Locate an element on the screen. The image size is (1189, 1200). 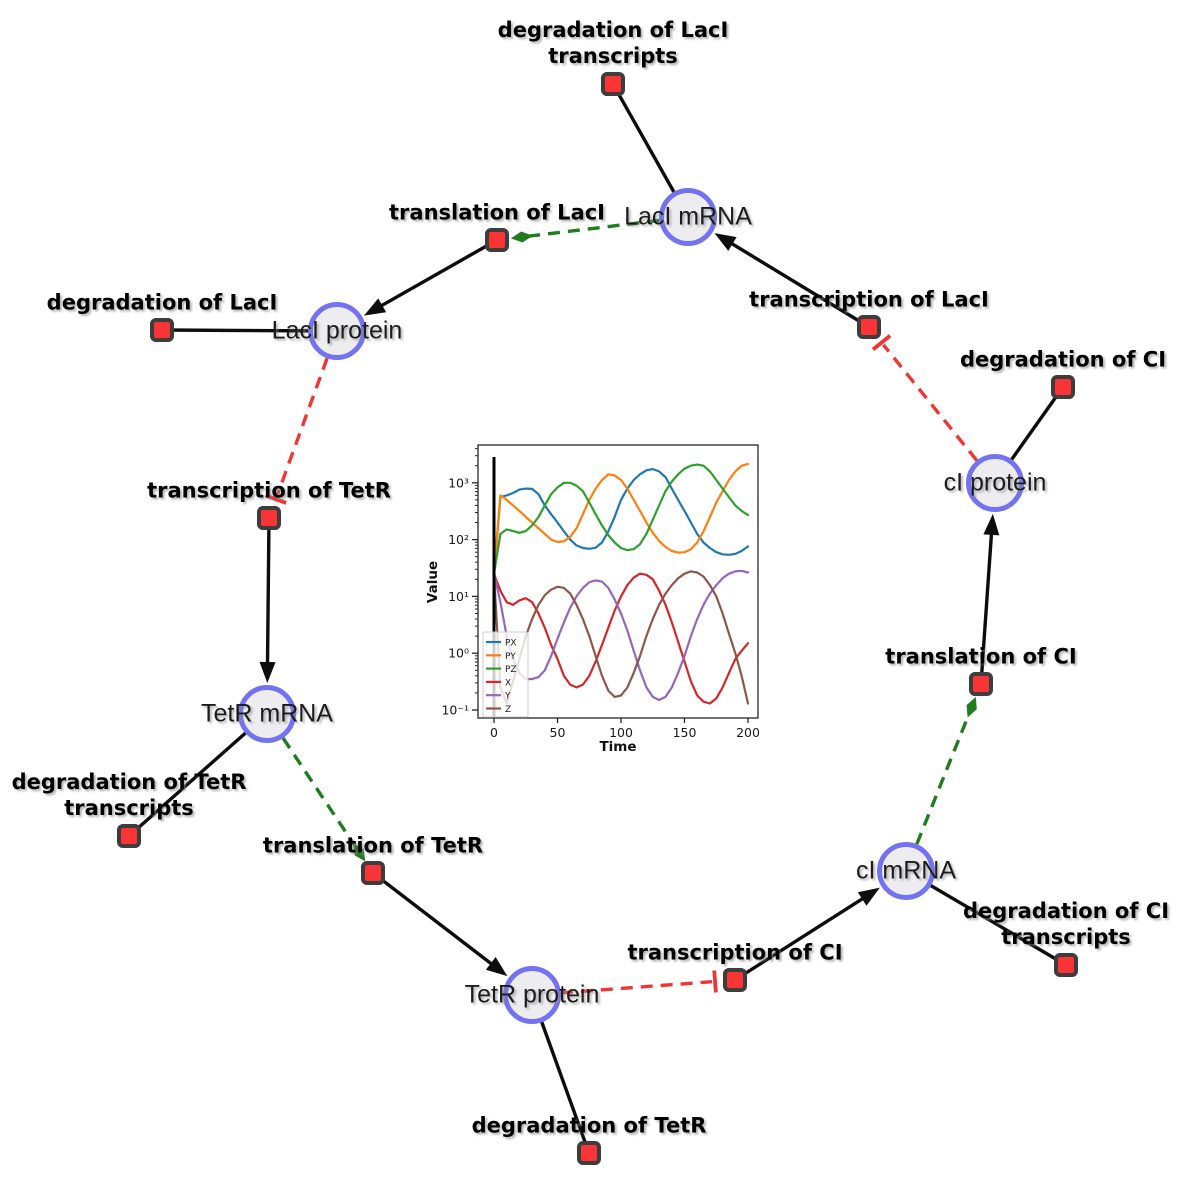
reaction-node-translation-ci is located at coordinates (981, 684).